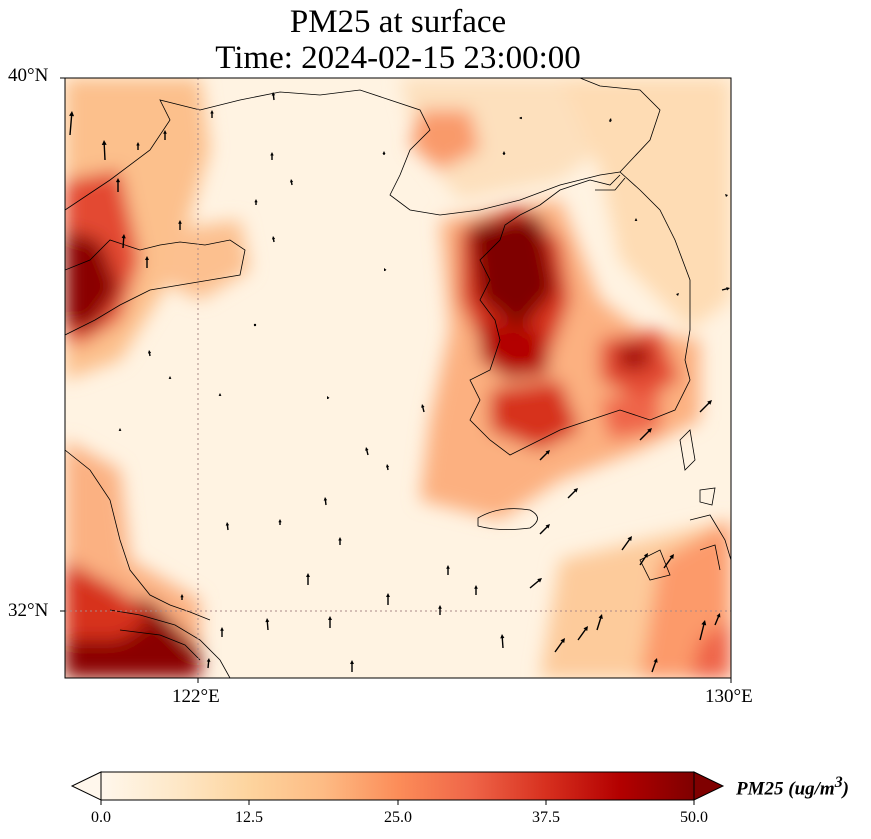 This screenshot has width=871, height=839. What do you see at coordinates (397, 802) in the screenshot?
I see `colorbar-ticks` at bounding box center [397, 802].